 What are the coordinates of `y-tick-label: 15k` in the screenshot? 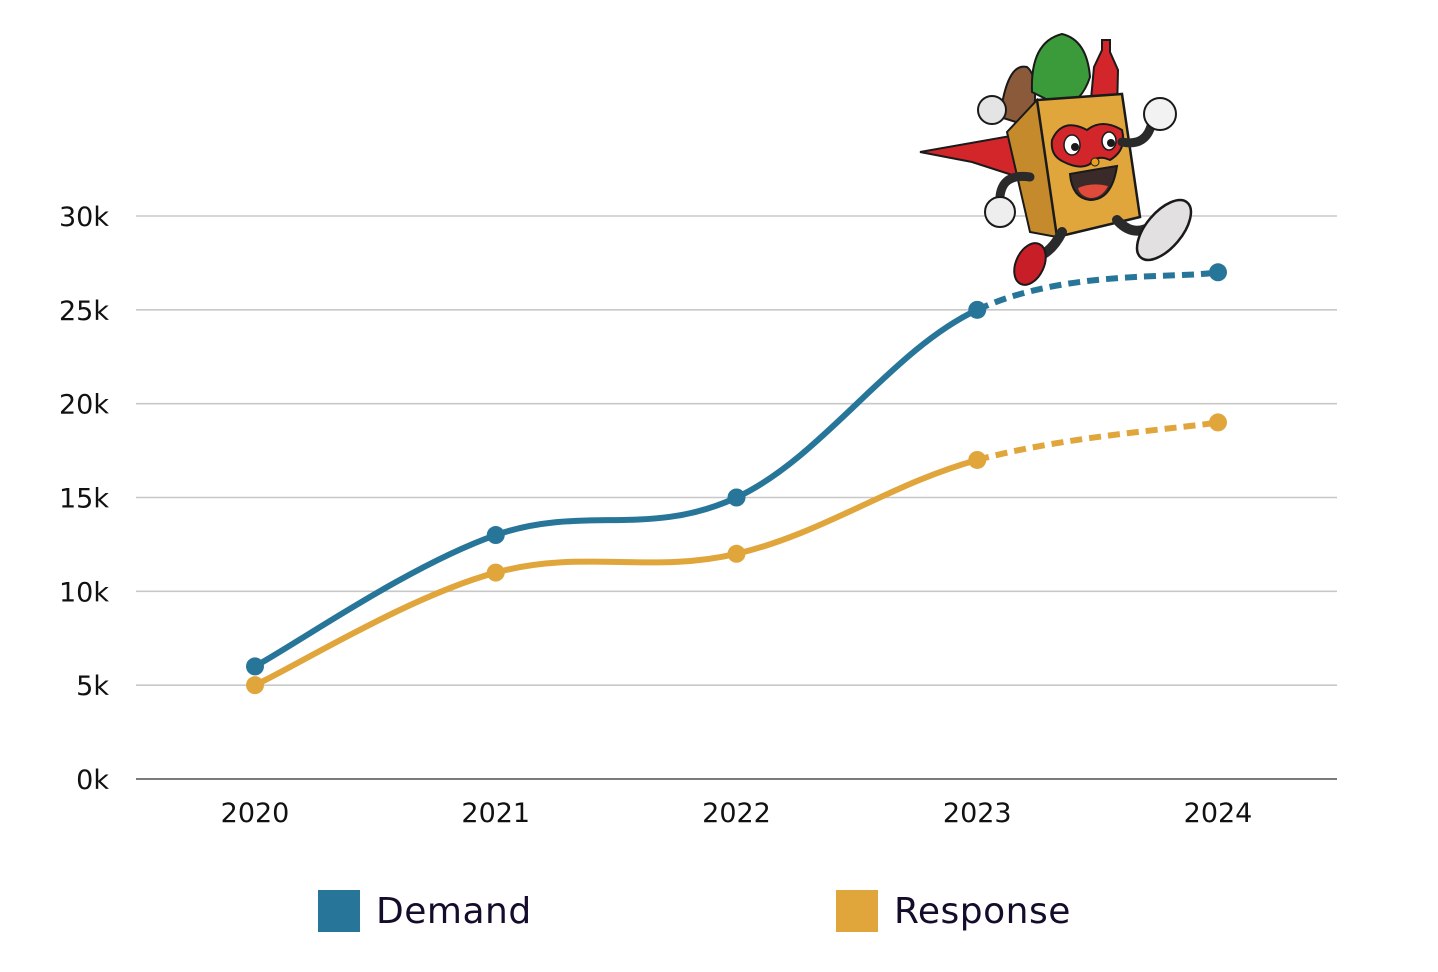 It's located at (84, 499).